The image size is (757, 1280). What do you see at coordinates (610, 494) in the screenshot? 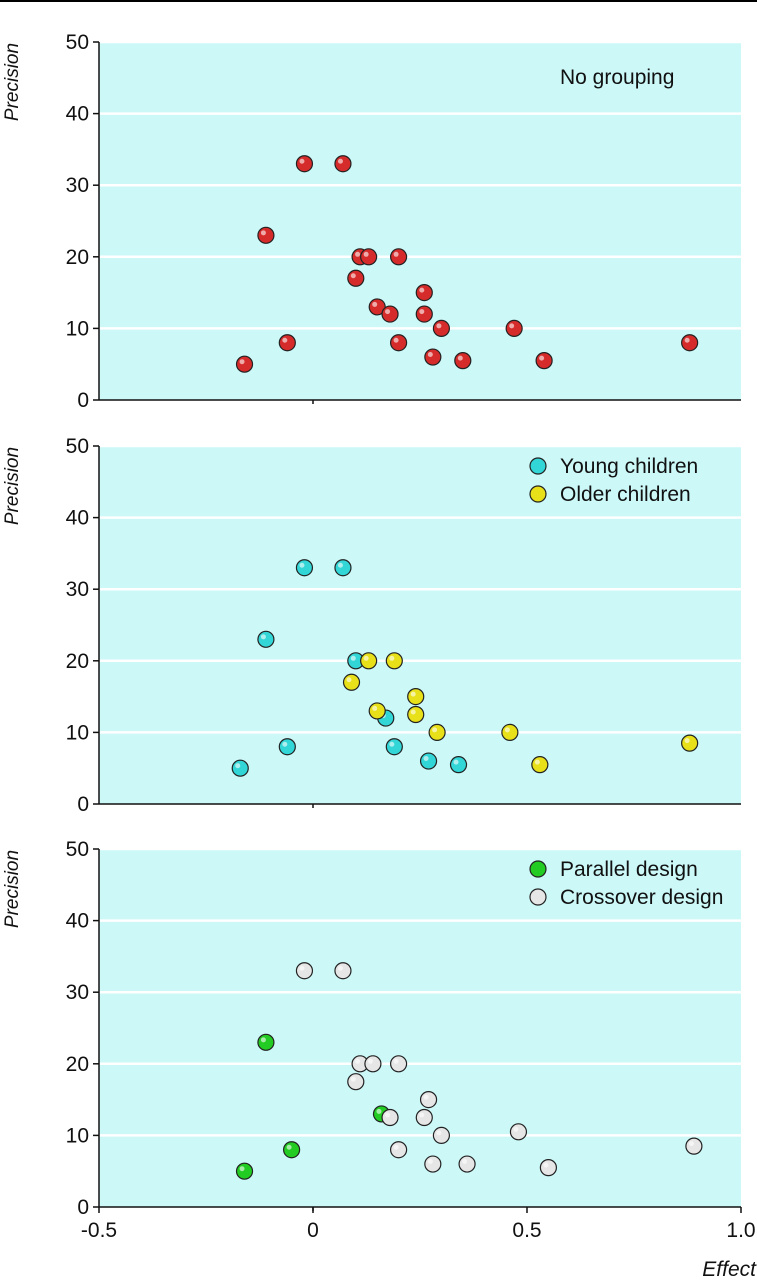
I see `legend-item: Older children` at bounding box center [610, 494].